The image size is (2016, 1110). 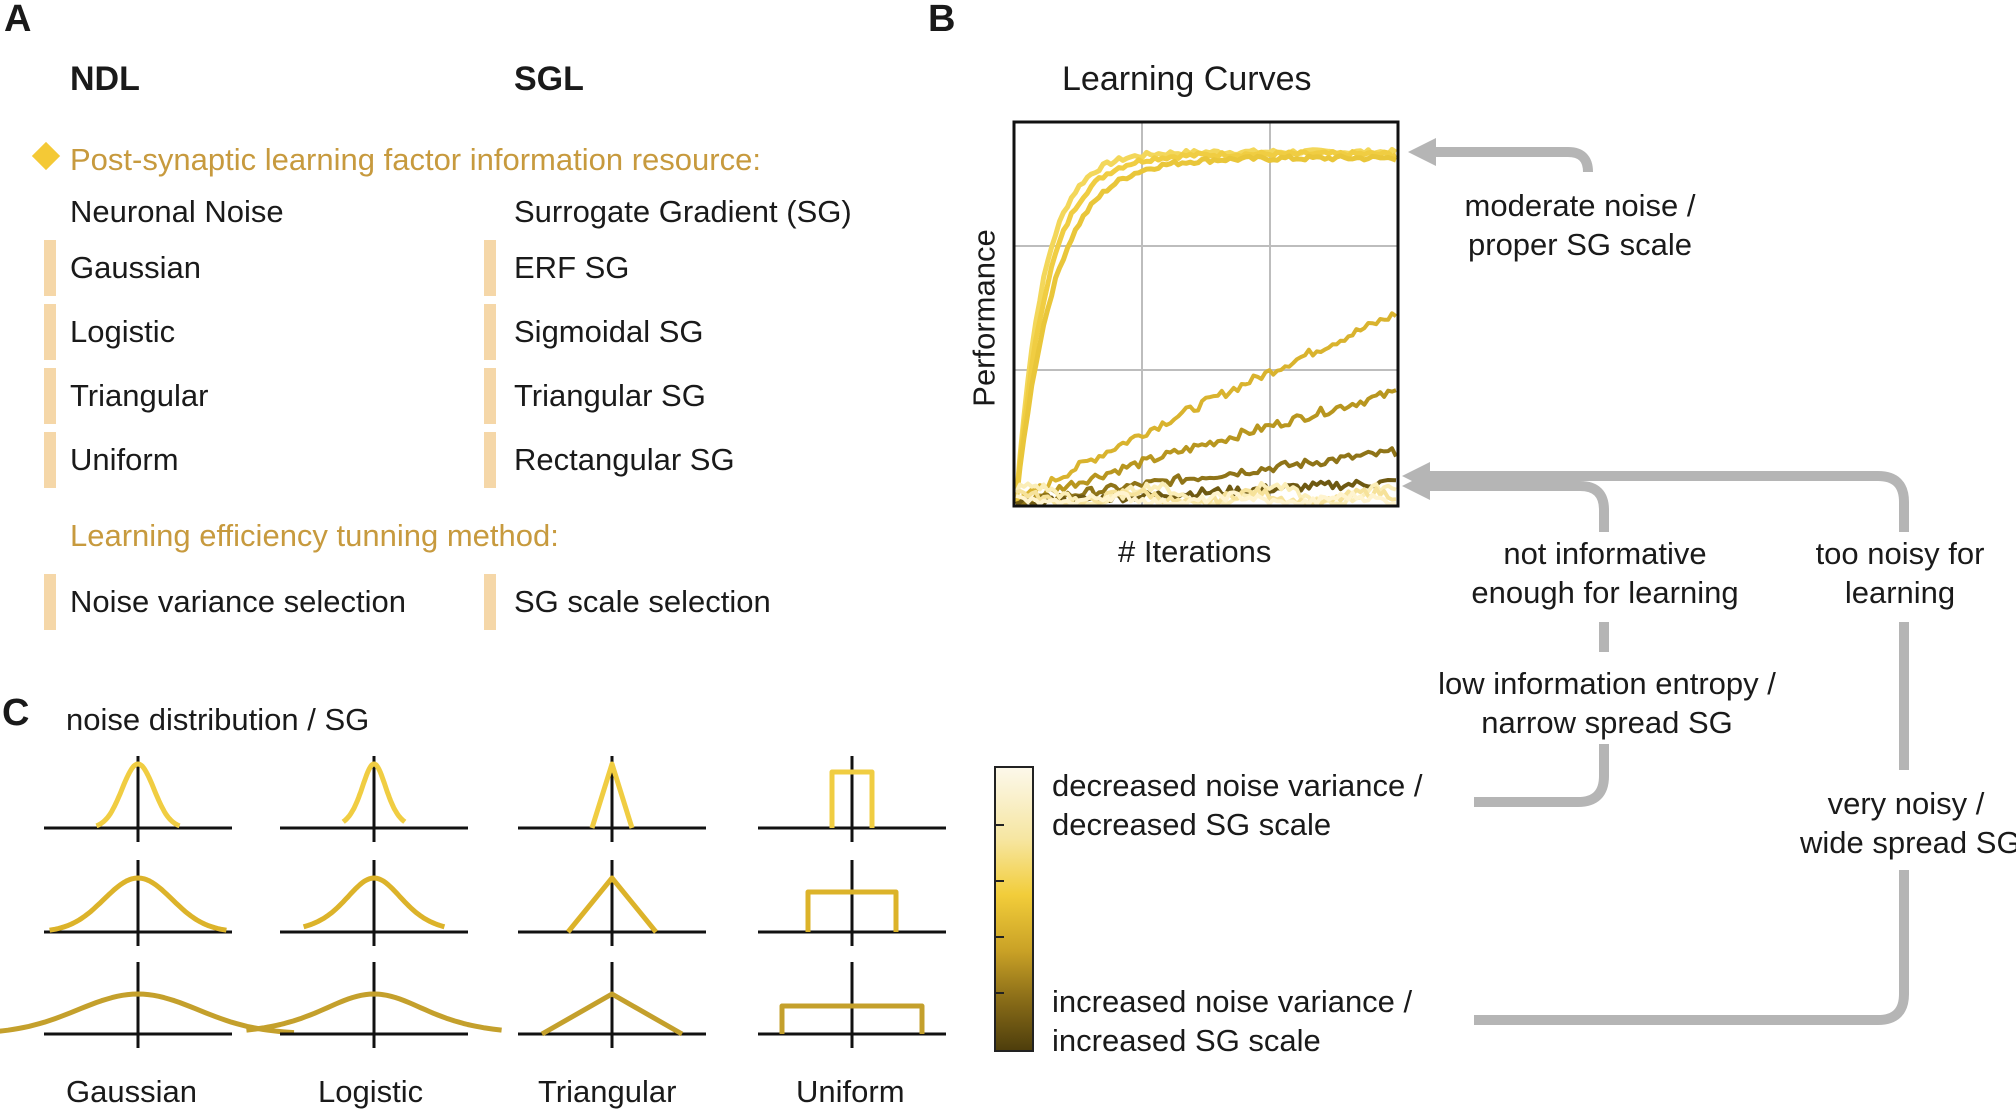 I want to click on learning-curve-series, so click(x=1205, y=326).